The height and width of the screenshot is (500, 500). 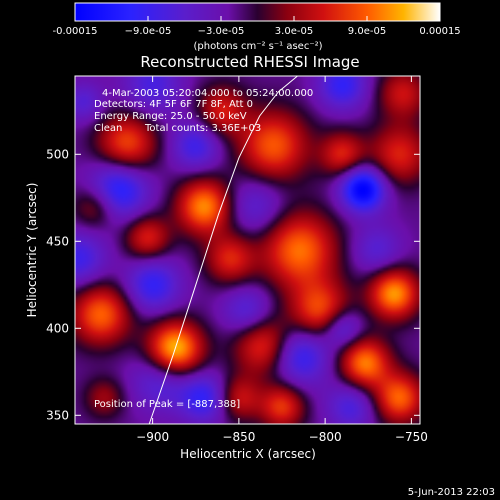 I want to click on annotation-total-counts: Total counts: 3.36E+03, so click(x=202, y=128).